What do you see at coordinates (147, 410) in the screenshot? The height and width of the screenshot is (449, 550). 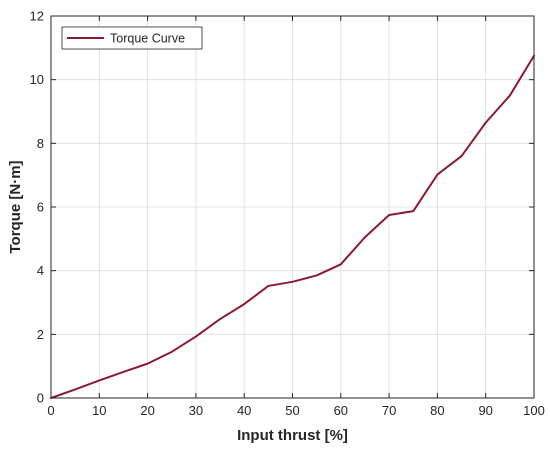 I see `x-tick-label: 20` at bounding box center [147, 410].